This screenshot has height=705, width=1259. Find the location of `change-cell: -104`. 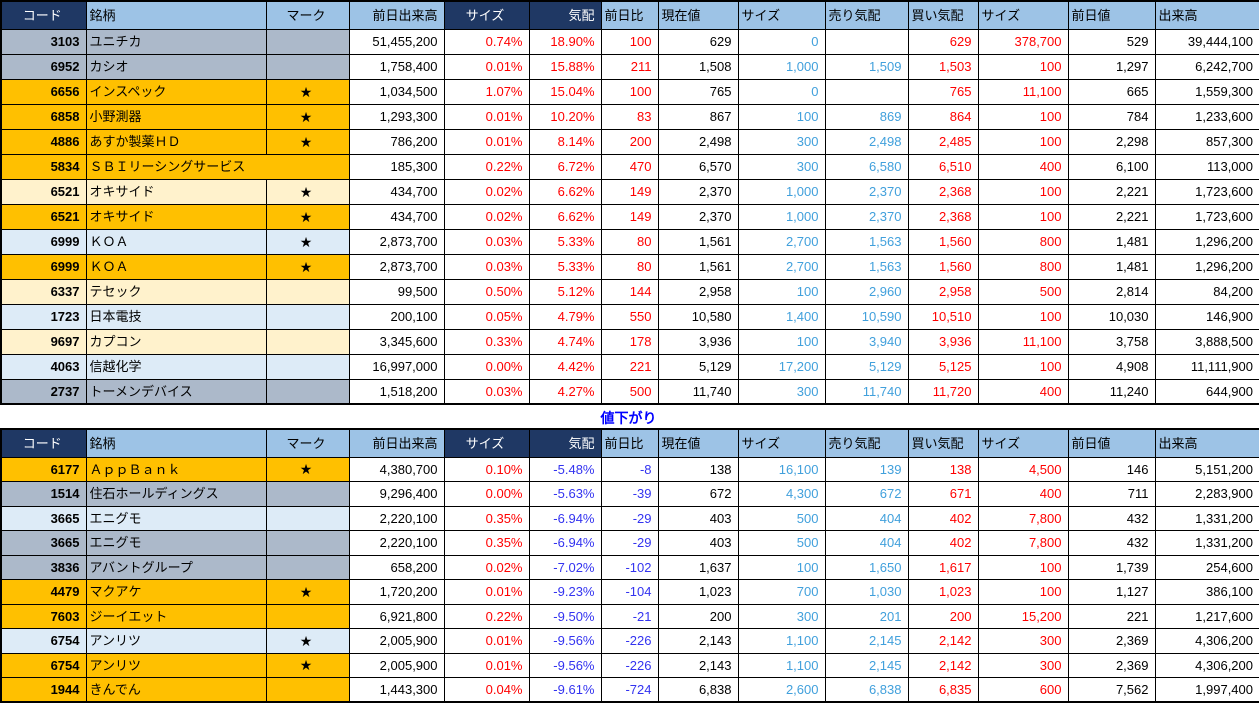

change-cell: -104 is located at coordinates (629, 592).